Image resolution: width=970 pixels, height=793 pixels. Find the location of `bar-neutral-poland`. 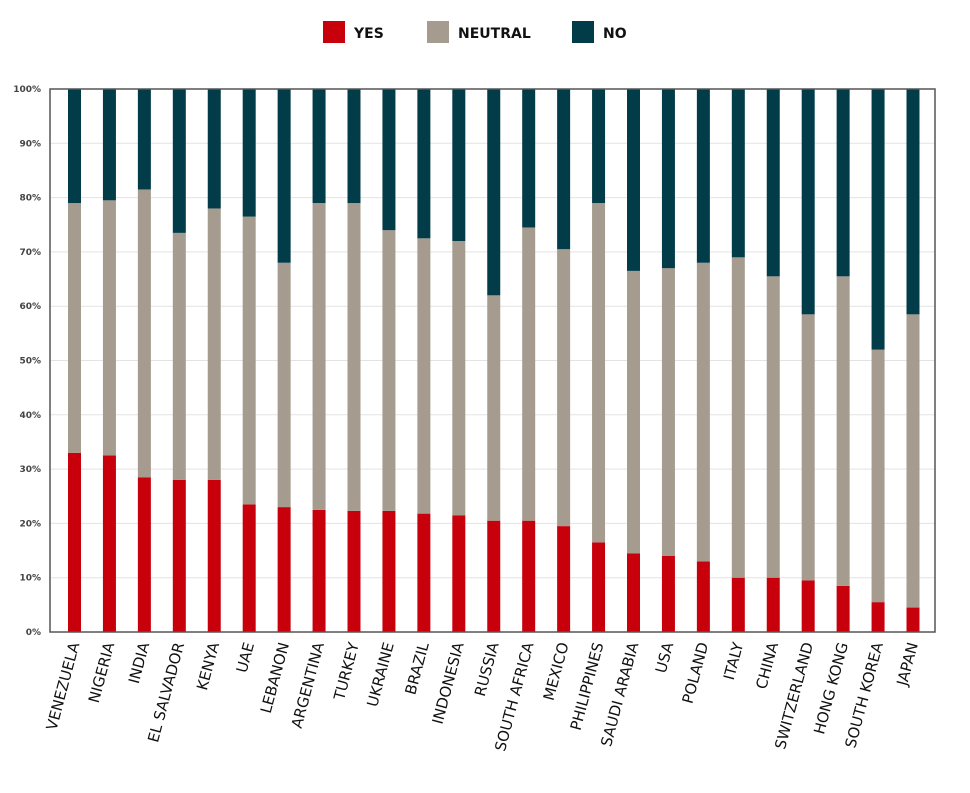

bar-neutral-poland is located at coordinates (703, 412).